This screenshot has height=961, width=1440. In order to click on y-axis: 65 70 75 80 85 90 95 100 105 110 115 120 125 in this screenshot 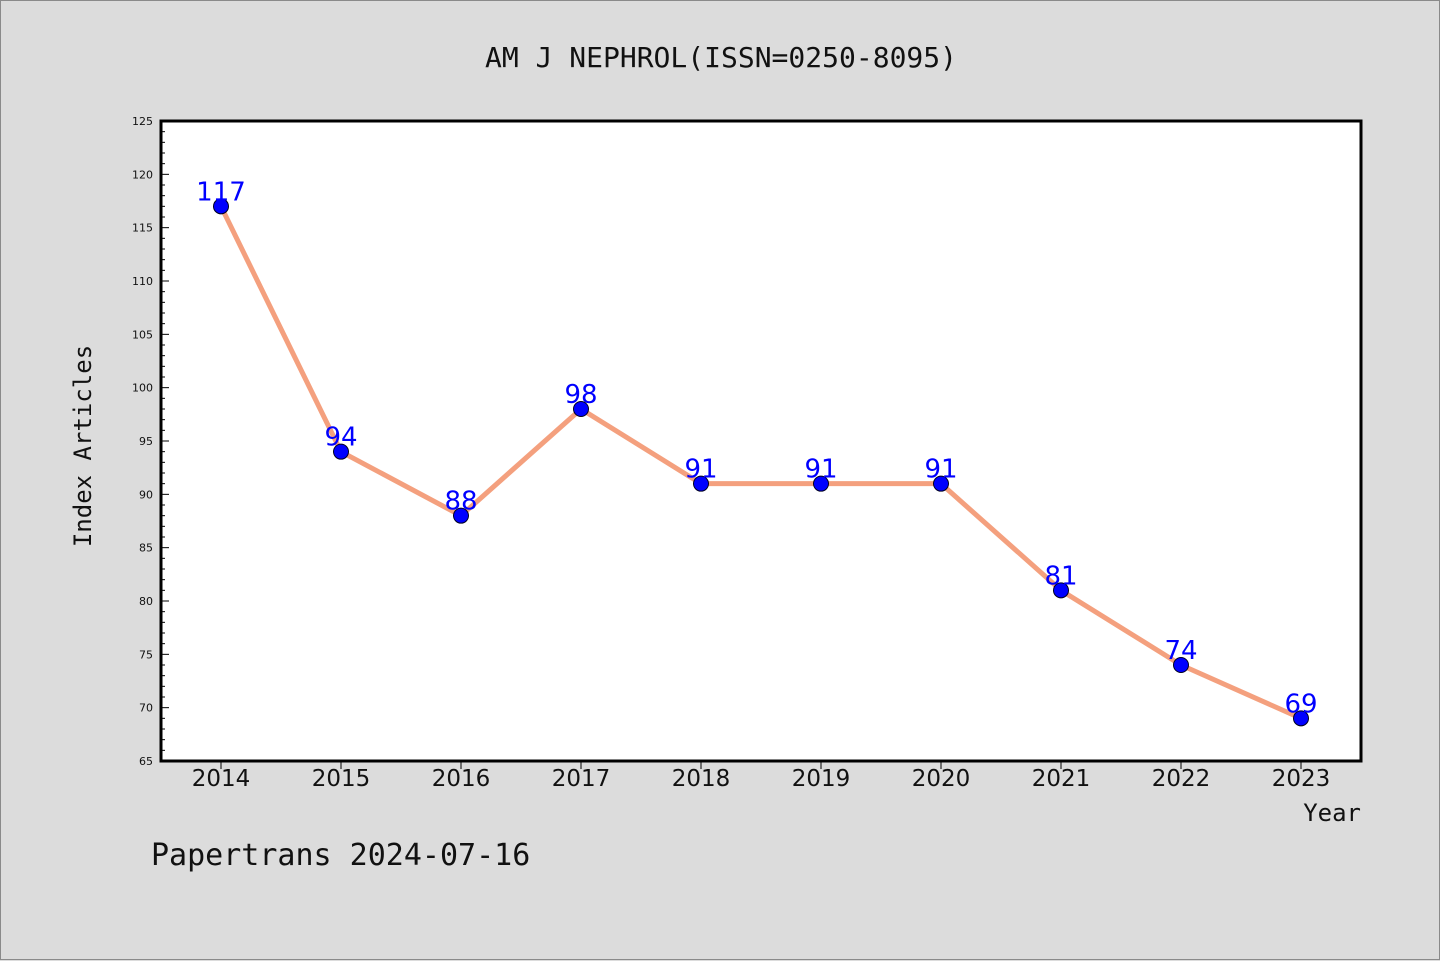, I will do `click(150, 441)`.